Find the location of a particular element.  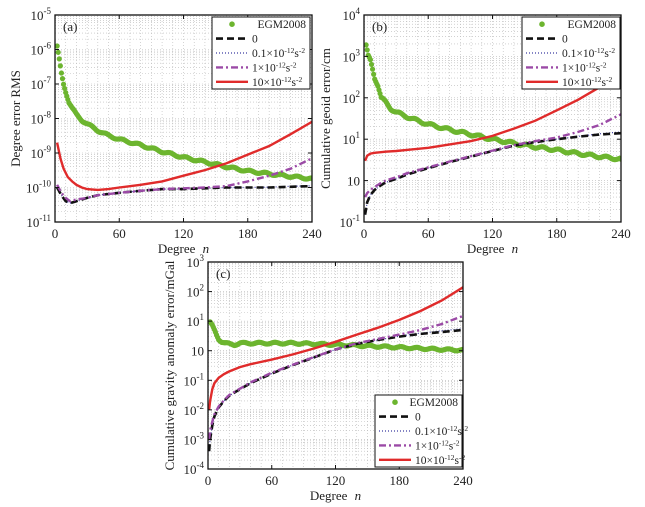

y-tick-label: 10¹ is located at coordinates (352, 138).